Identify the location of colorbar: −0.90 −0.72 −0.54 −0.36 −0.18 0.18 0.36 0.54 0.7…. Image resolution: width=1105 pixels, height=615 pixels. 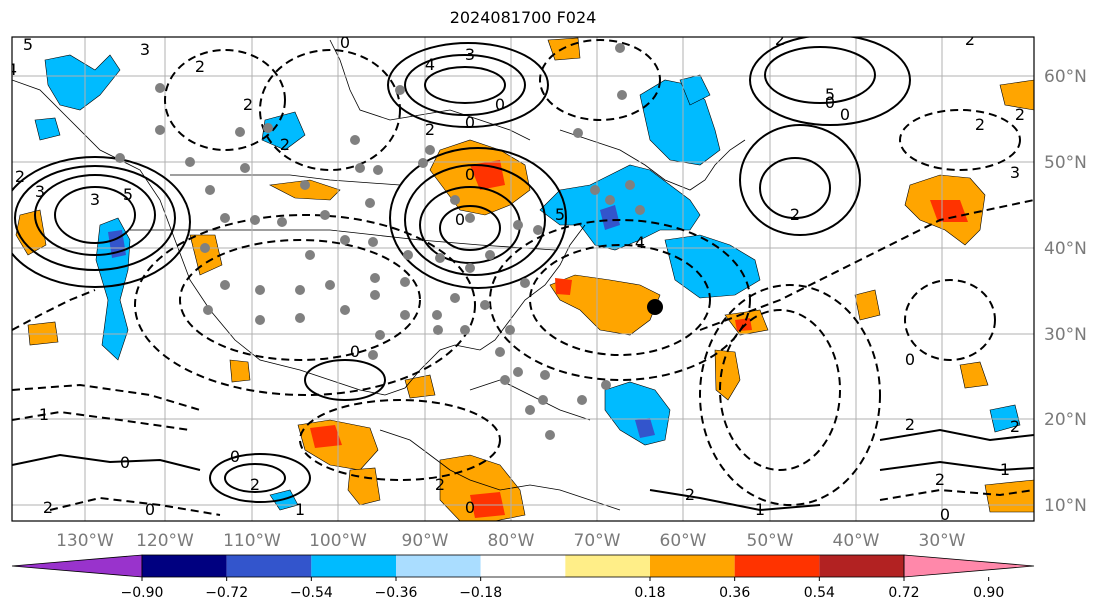
(523, 577).